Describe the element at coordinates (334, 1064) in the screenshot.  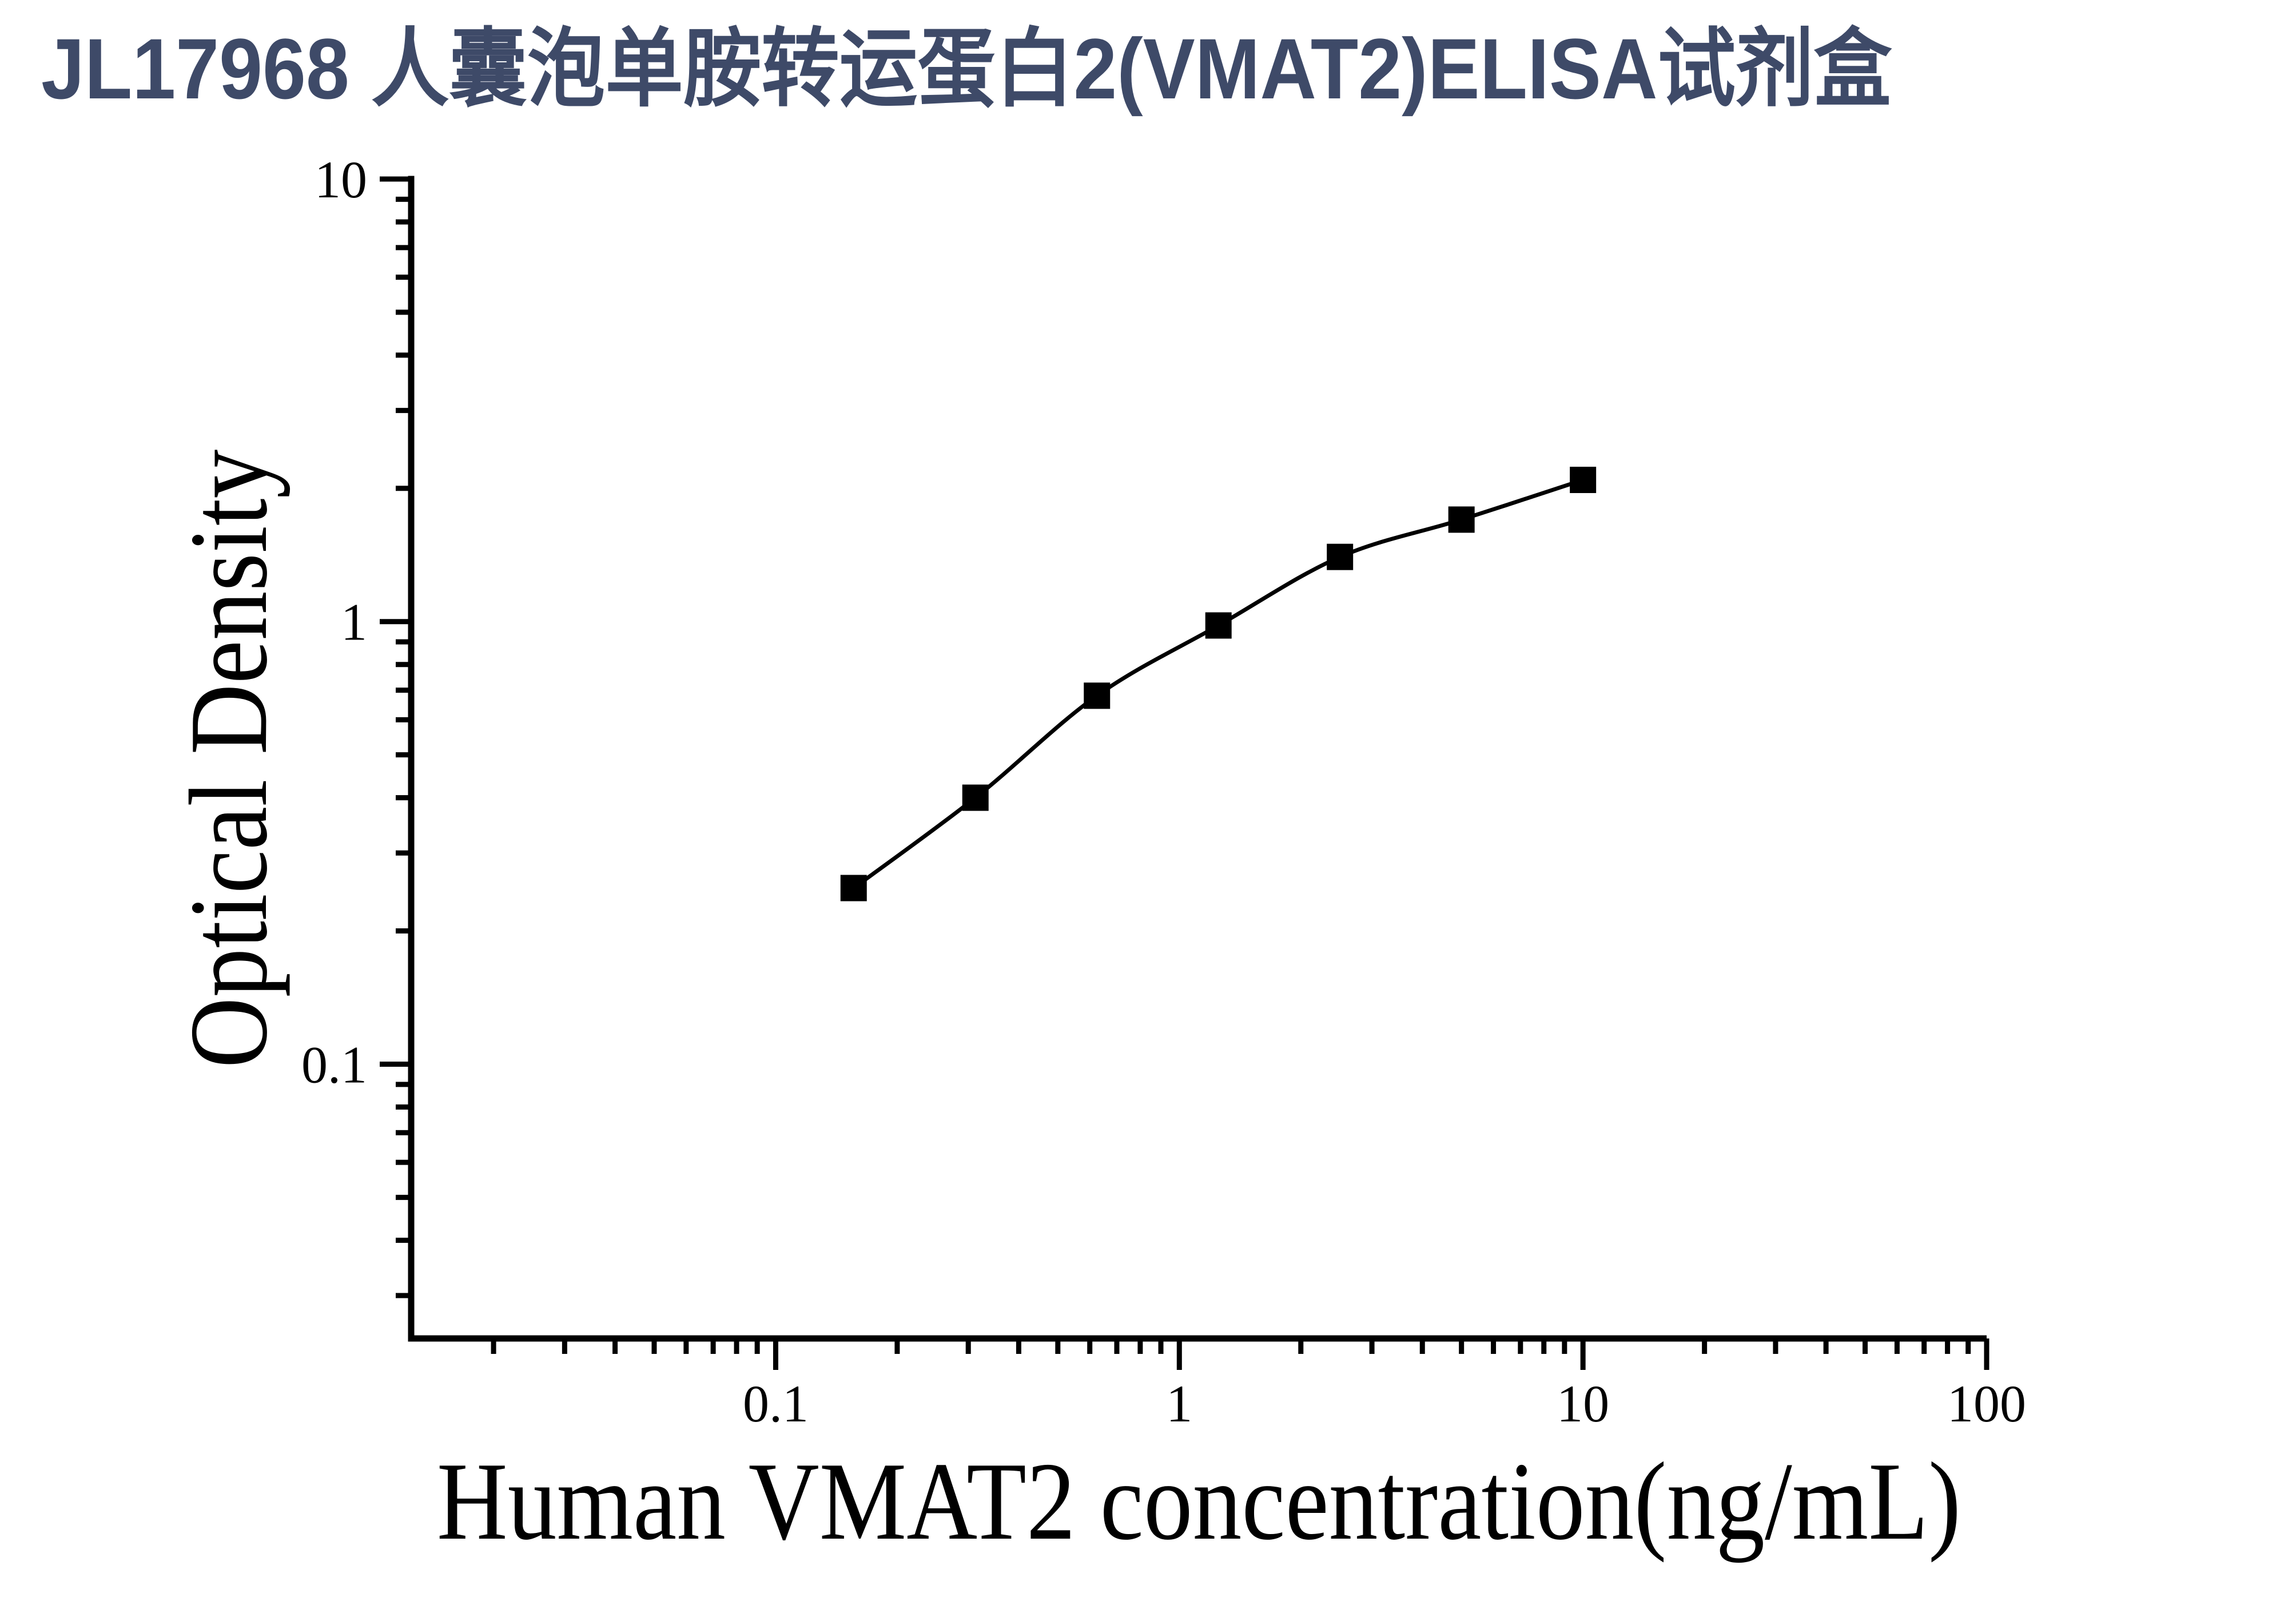
I see `y-tick-label: 0.1` at that location.